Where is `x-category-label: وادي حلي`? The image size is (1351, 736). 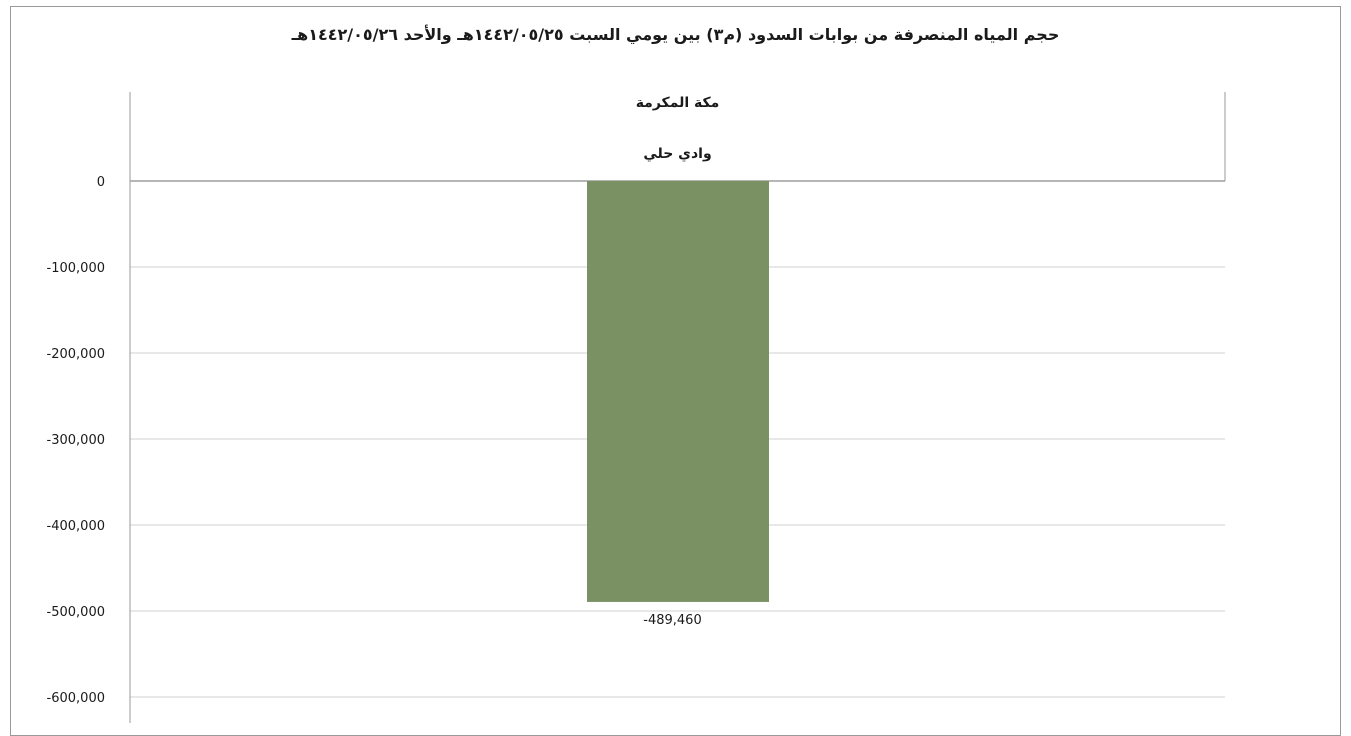 x-category-label: وادي حلي is located at coordinates (677, 154).